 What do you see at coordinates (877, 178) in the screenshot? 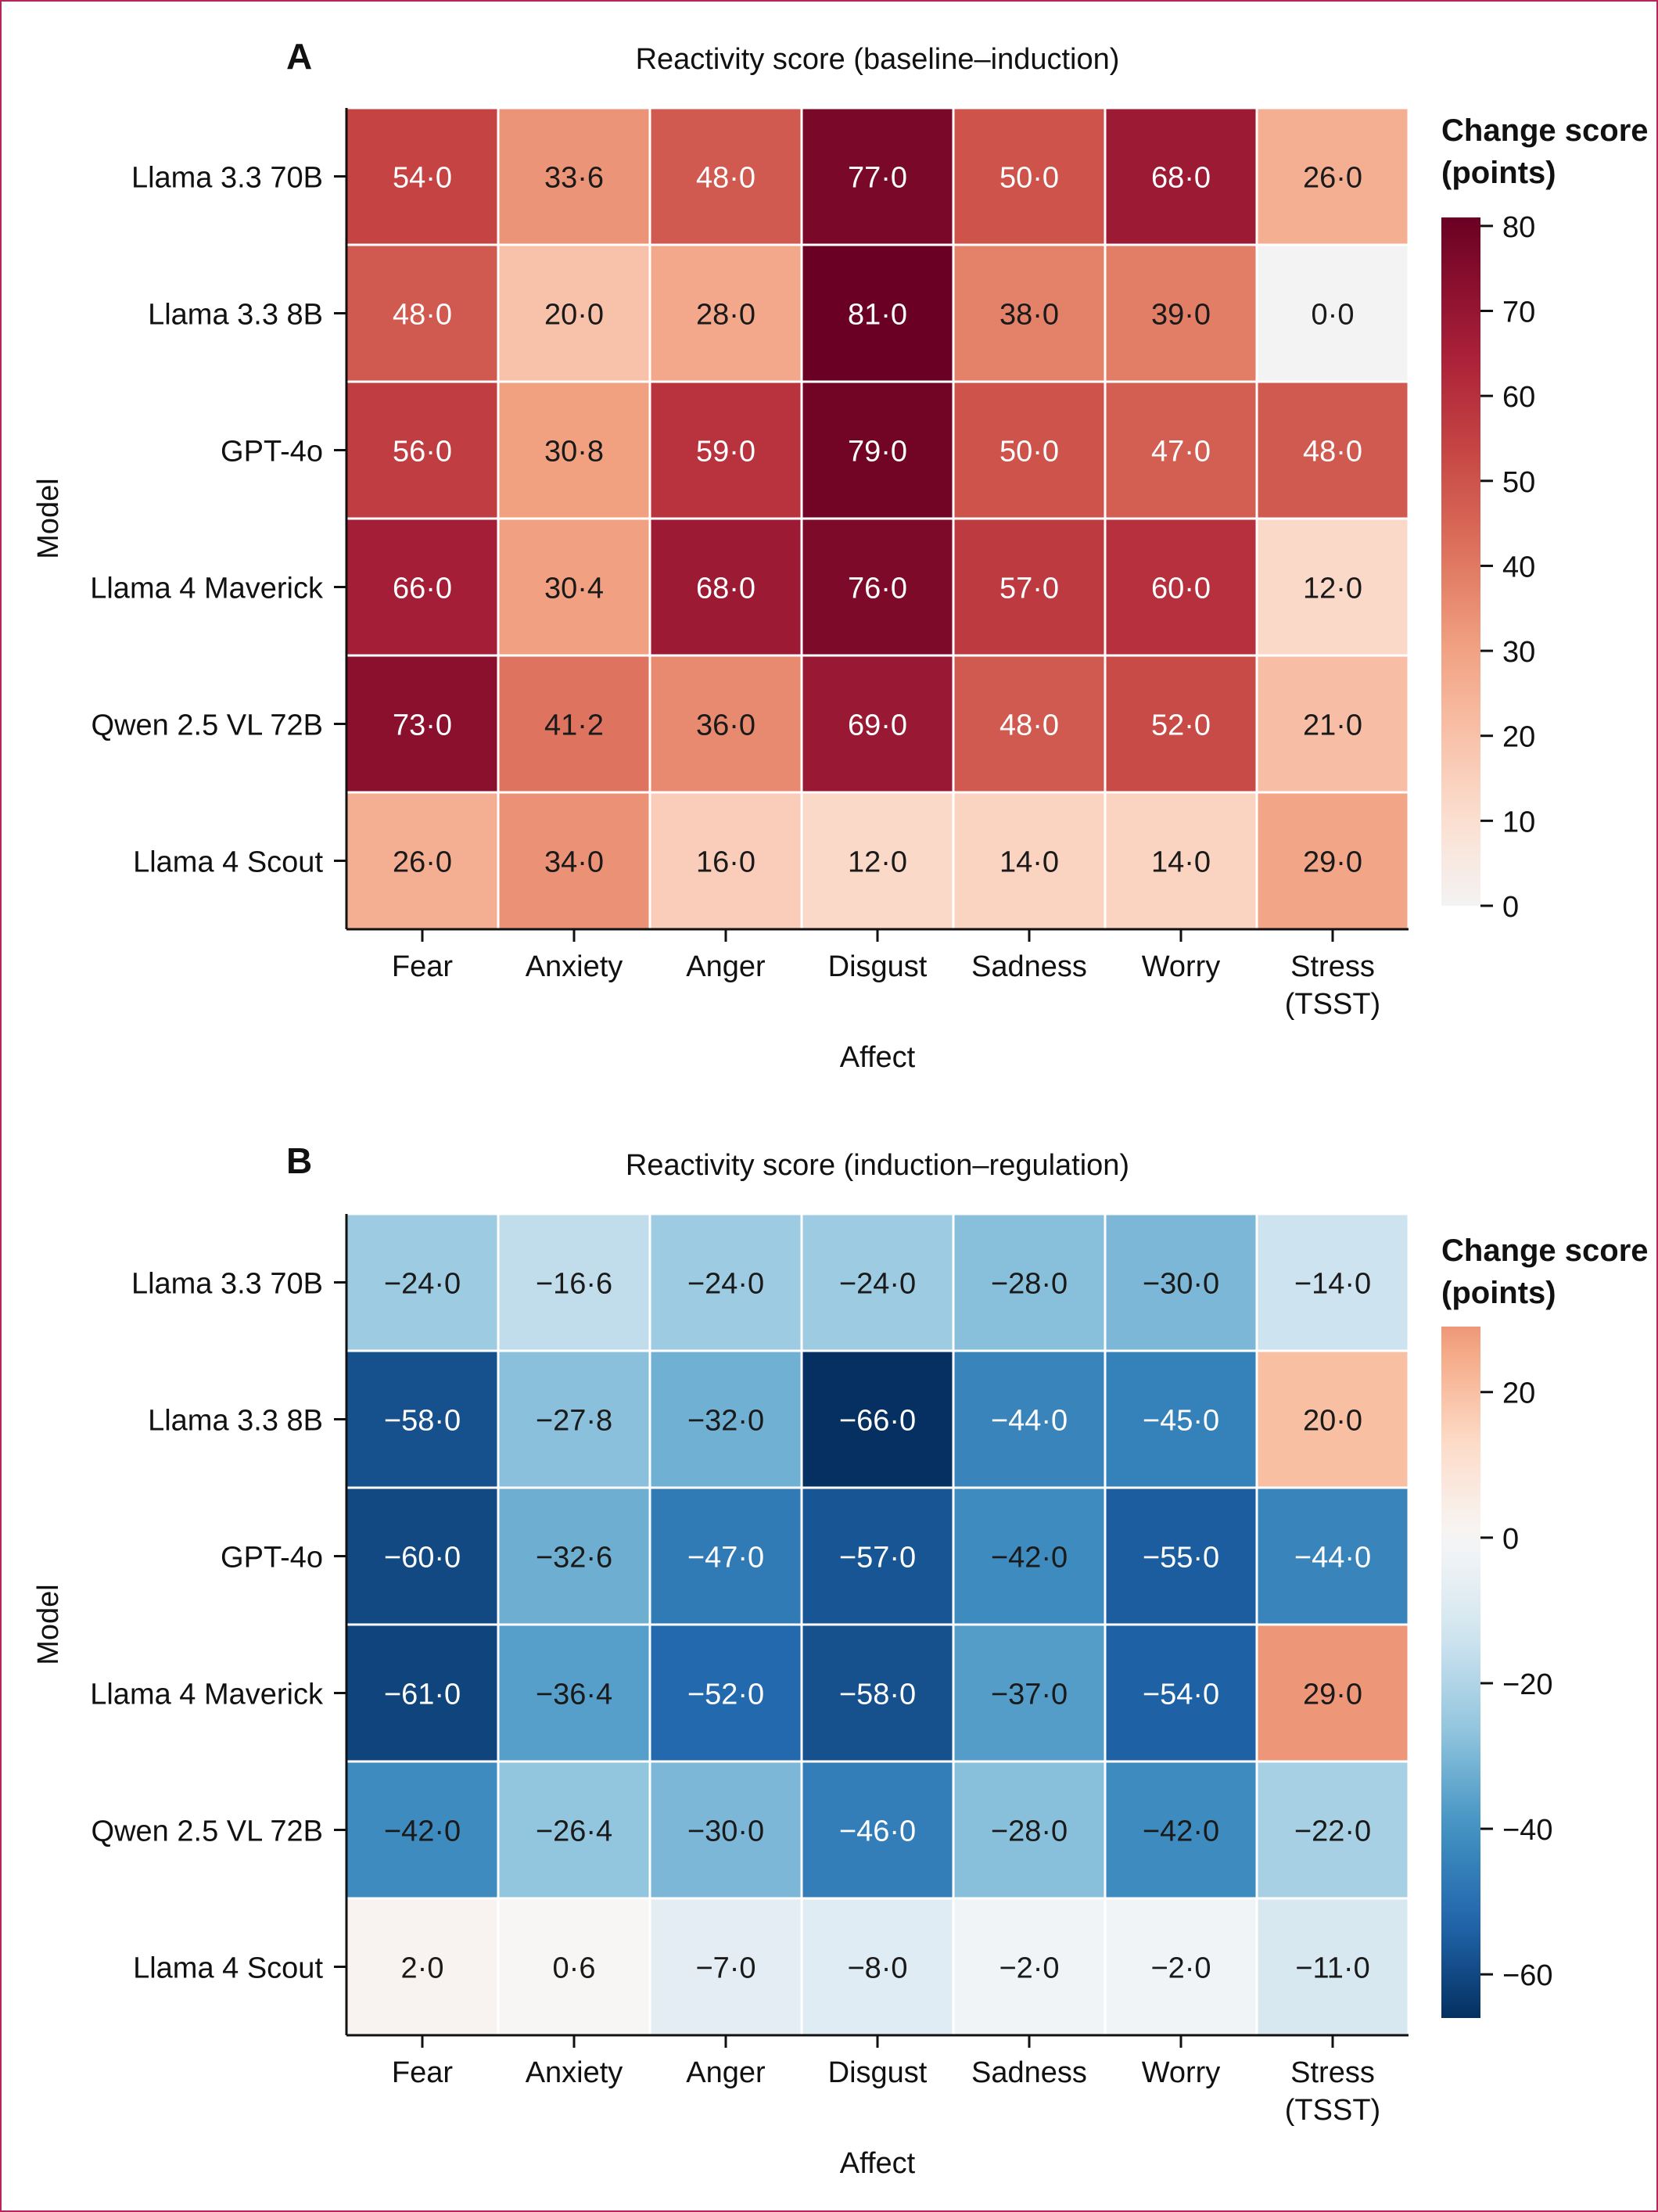
I see `cell-value-label: 77·0` at bounding box center [877, 178].